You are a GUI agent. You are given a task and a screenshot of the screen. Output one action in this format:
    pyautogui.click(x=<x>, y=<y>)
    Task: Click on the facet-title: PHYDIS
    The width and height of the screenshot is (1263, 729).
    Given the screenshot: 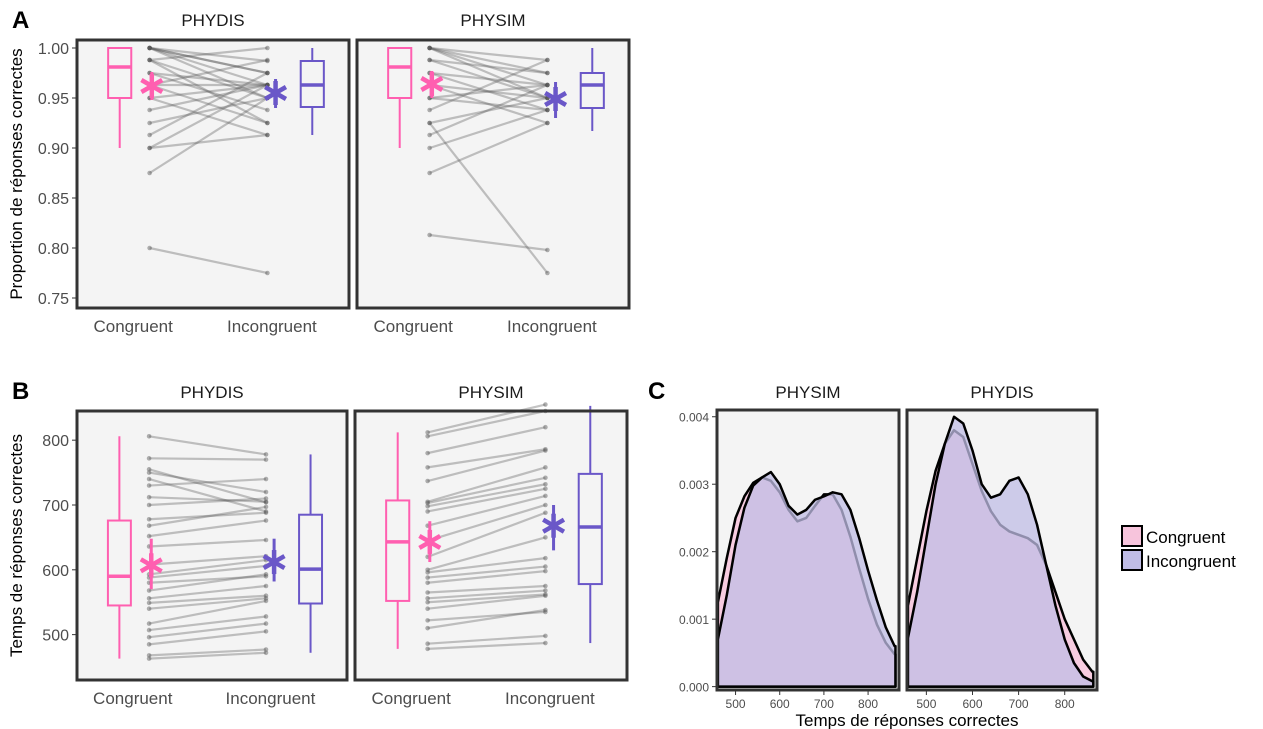 What is the action you would take?
    pyautogui.click(x=212, y=20)
    